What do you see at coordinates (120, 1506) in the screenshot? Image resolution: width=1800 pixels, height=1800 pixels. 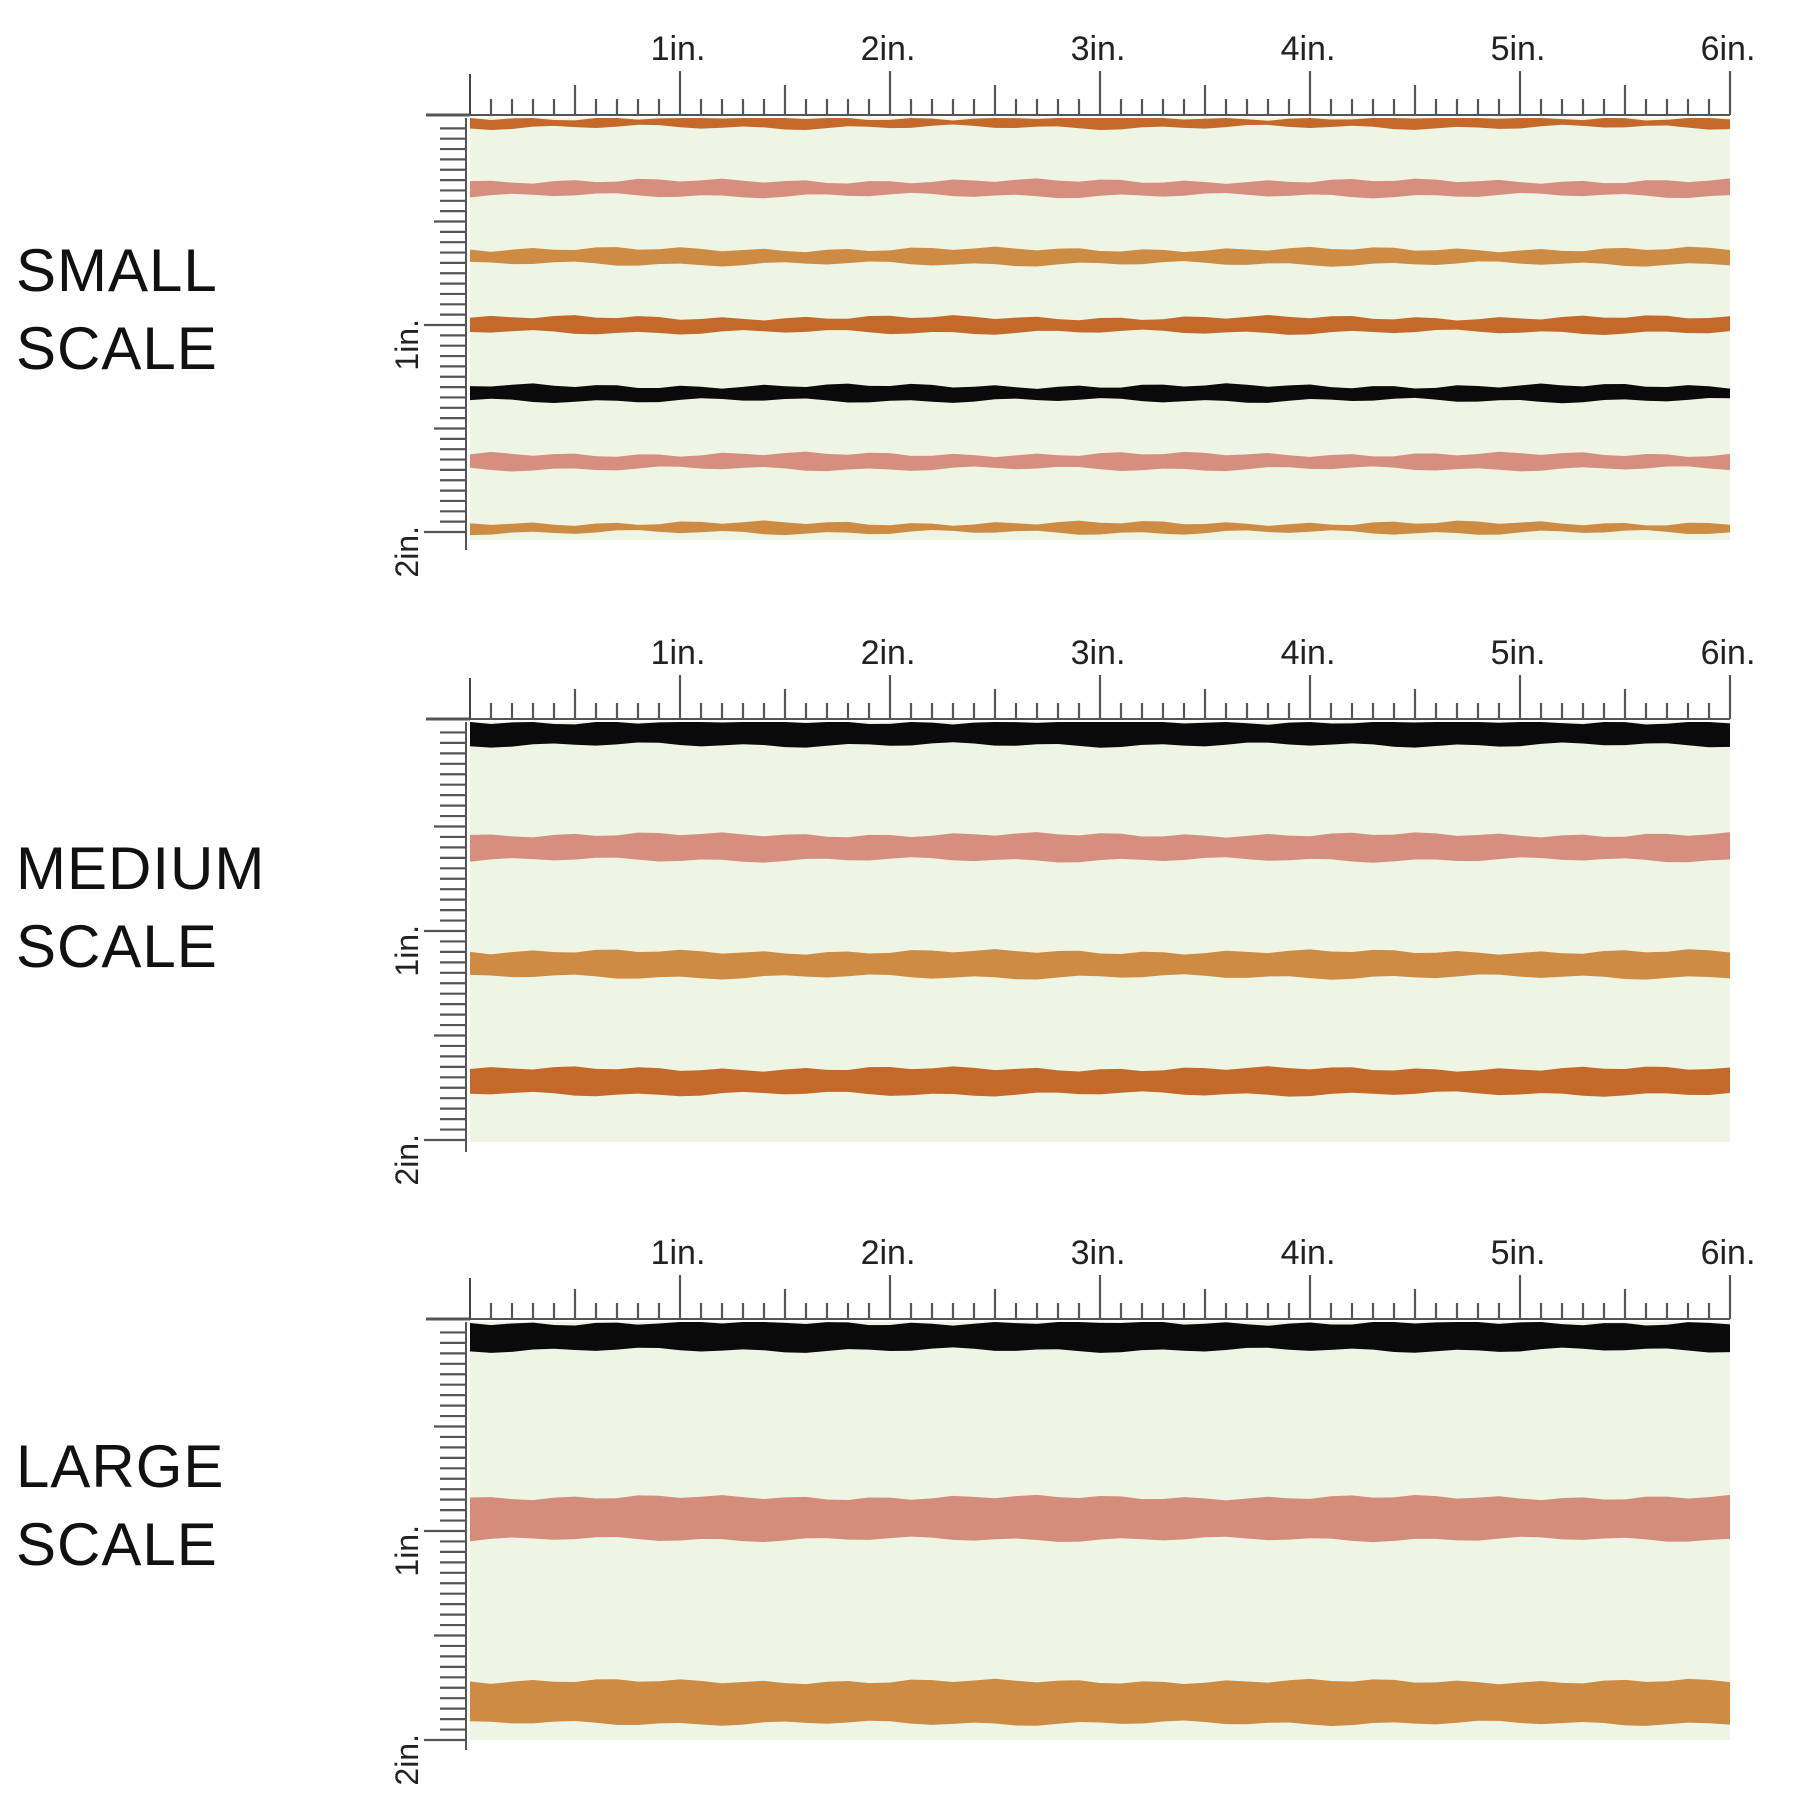 I see `scale-label-large: LARGE SCALE` at bounding box center [120, 1506].